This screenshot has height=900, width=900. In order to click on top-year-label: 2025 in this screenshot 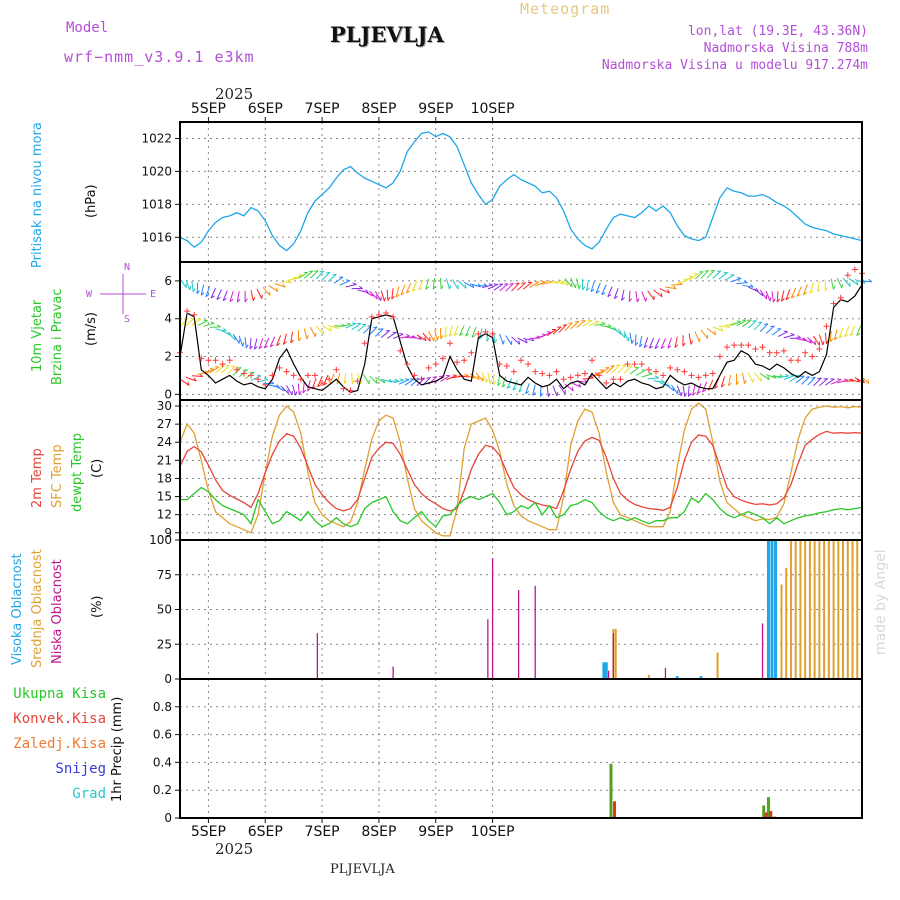, I will do `click(234, 94)`.